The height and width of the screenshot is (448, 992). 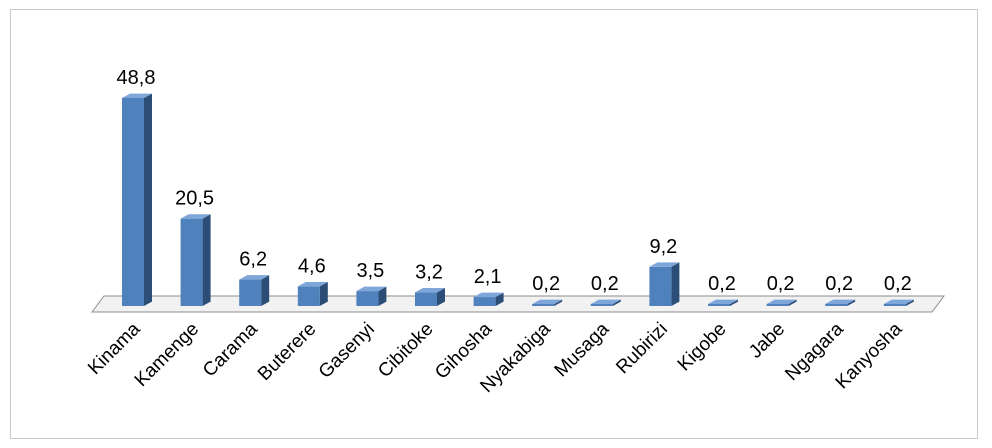 I want to click on category-label: Gasenyi, so click(x=347, y=351).